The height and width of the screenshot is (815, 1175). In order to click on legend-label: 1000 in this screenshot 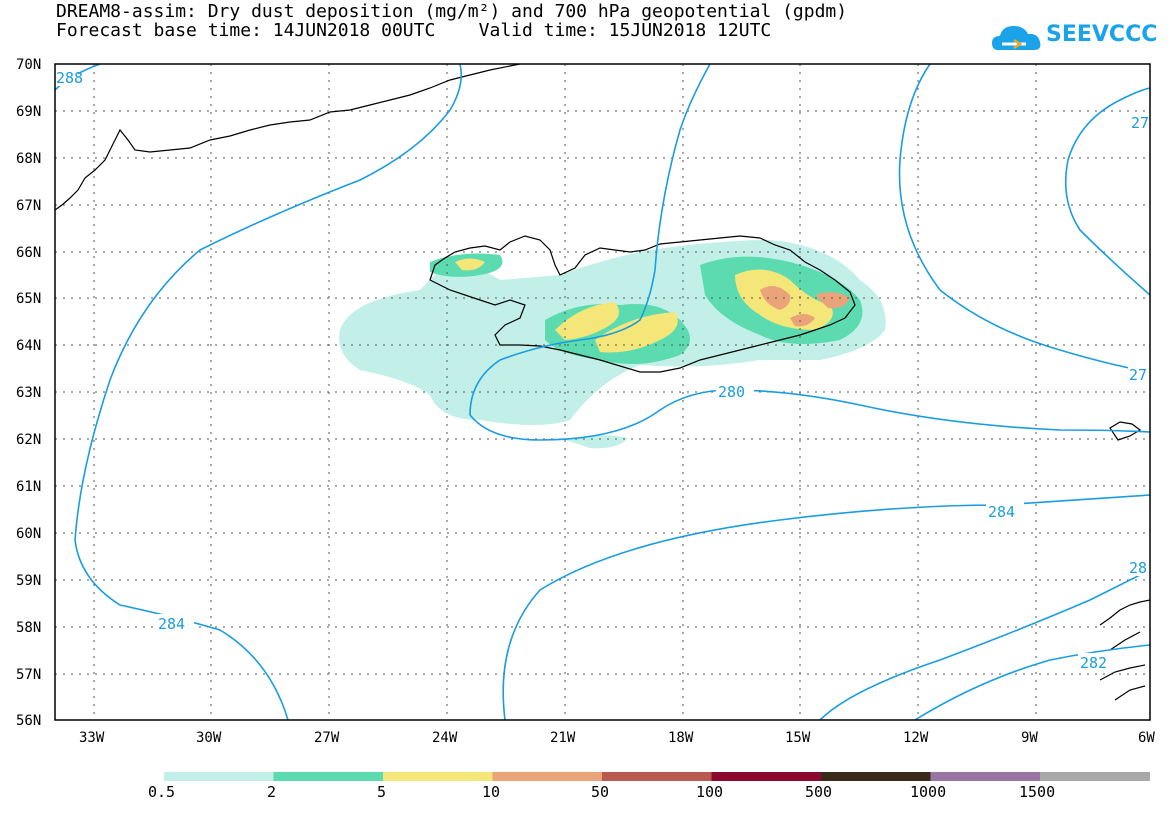, I will do `click(928, 792)`.